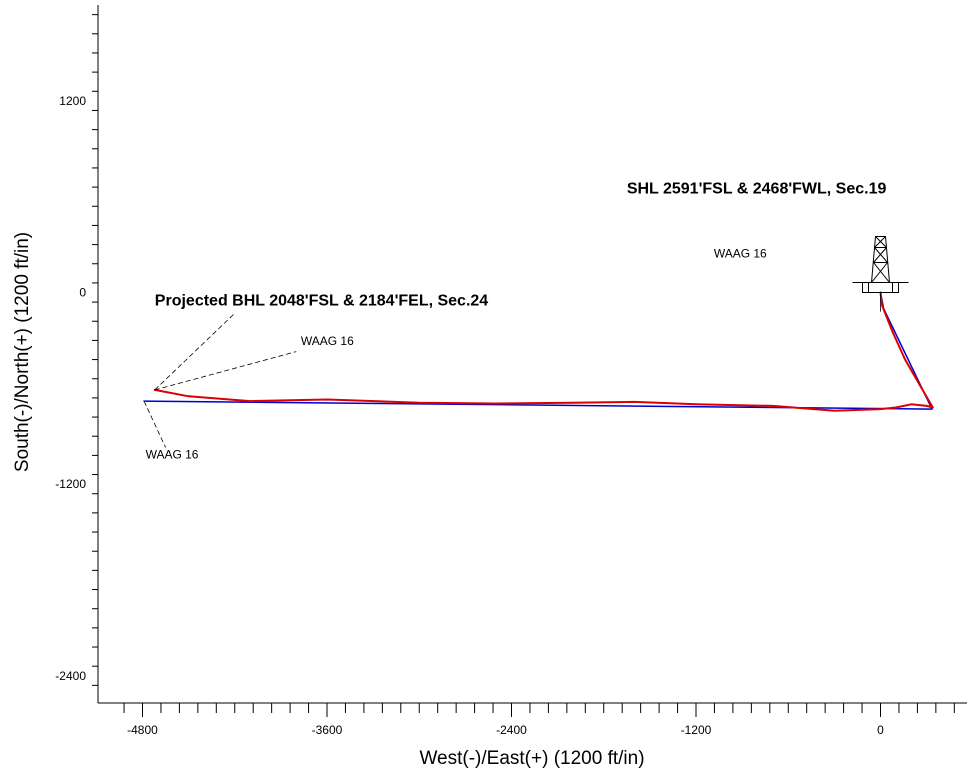 This screenshot has width=967, height=775. I want to click on rig-shape, so click(880, 264).